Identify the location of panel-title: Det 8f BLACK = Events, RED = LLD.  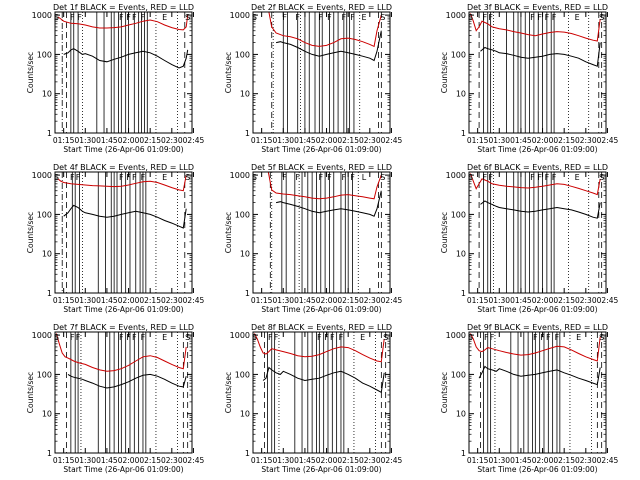
(321, 327).